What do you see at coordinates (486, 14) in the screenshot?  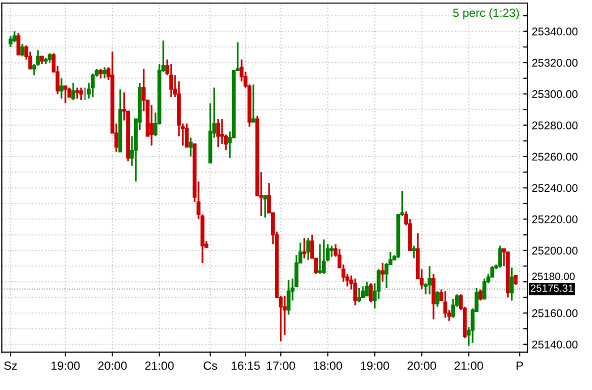 I see `chart-subtitle: 5 perc (1:23)` at bounding box center [486, 14].